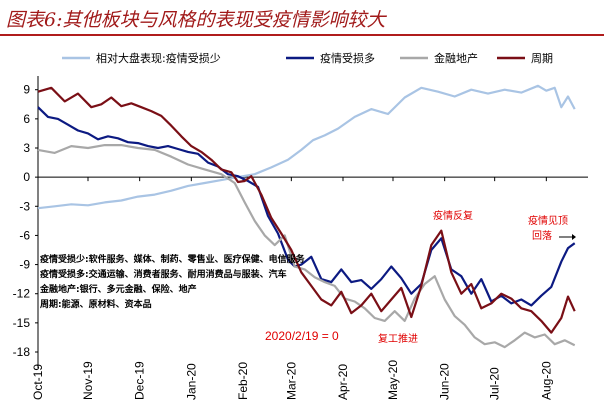 The image size is (604, 411). Describe the element at coordinates (88, 380) in the screenshot. I see `x-tick-label: Nov-19` at that location.